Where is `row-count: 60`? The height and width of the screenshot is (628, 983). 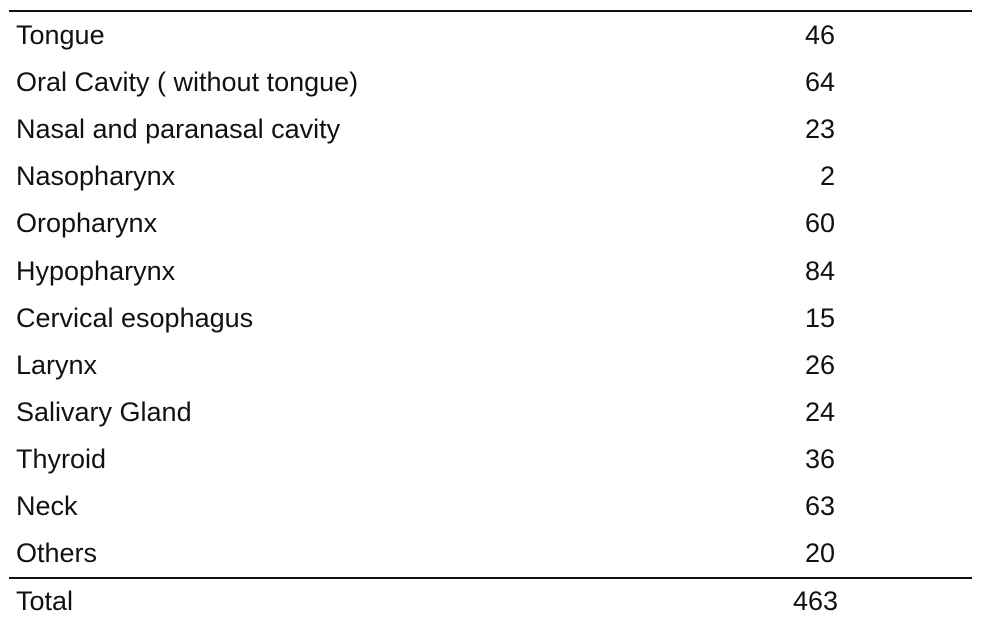 row-count: 60 is located at coordinates (819, 223).